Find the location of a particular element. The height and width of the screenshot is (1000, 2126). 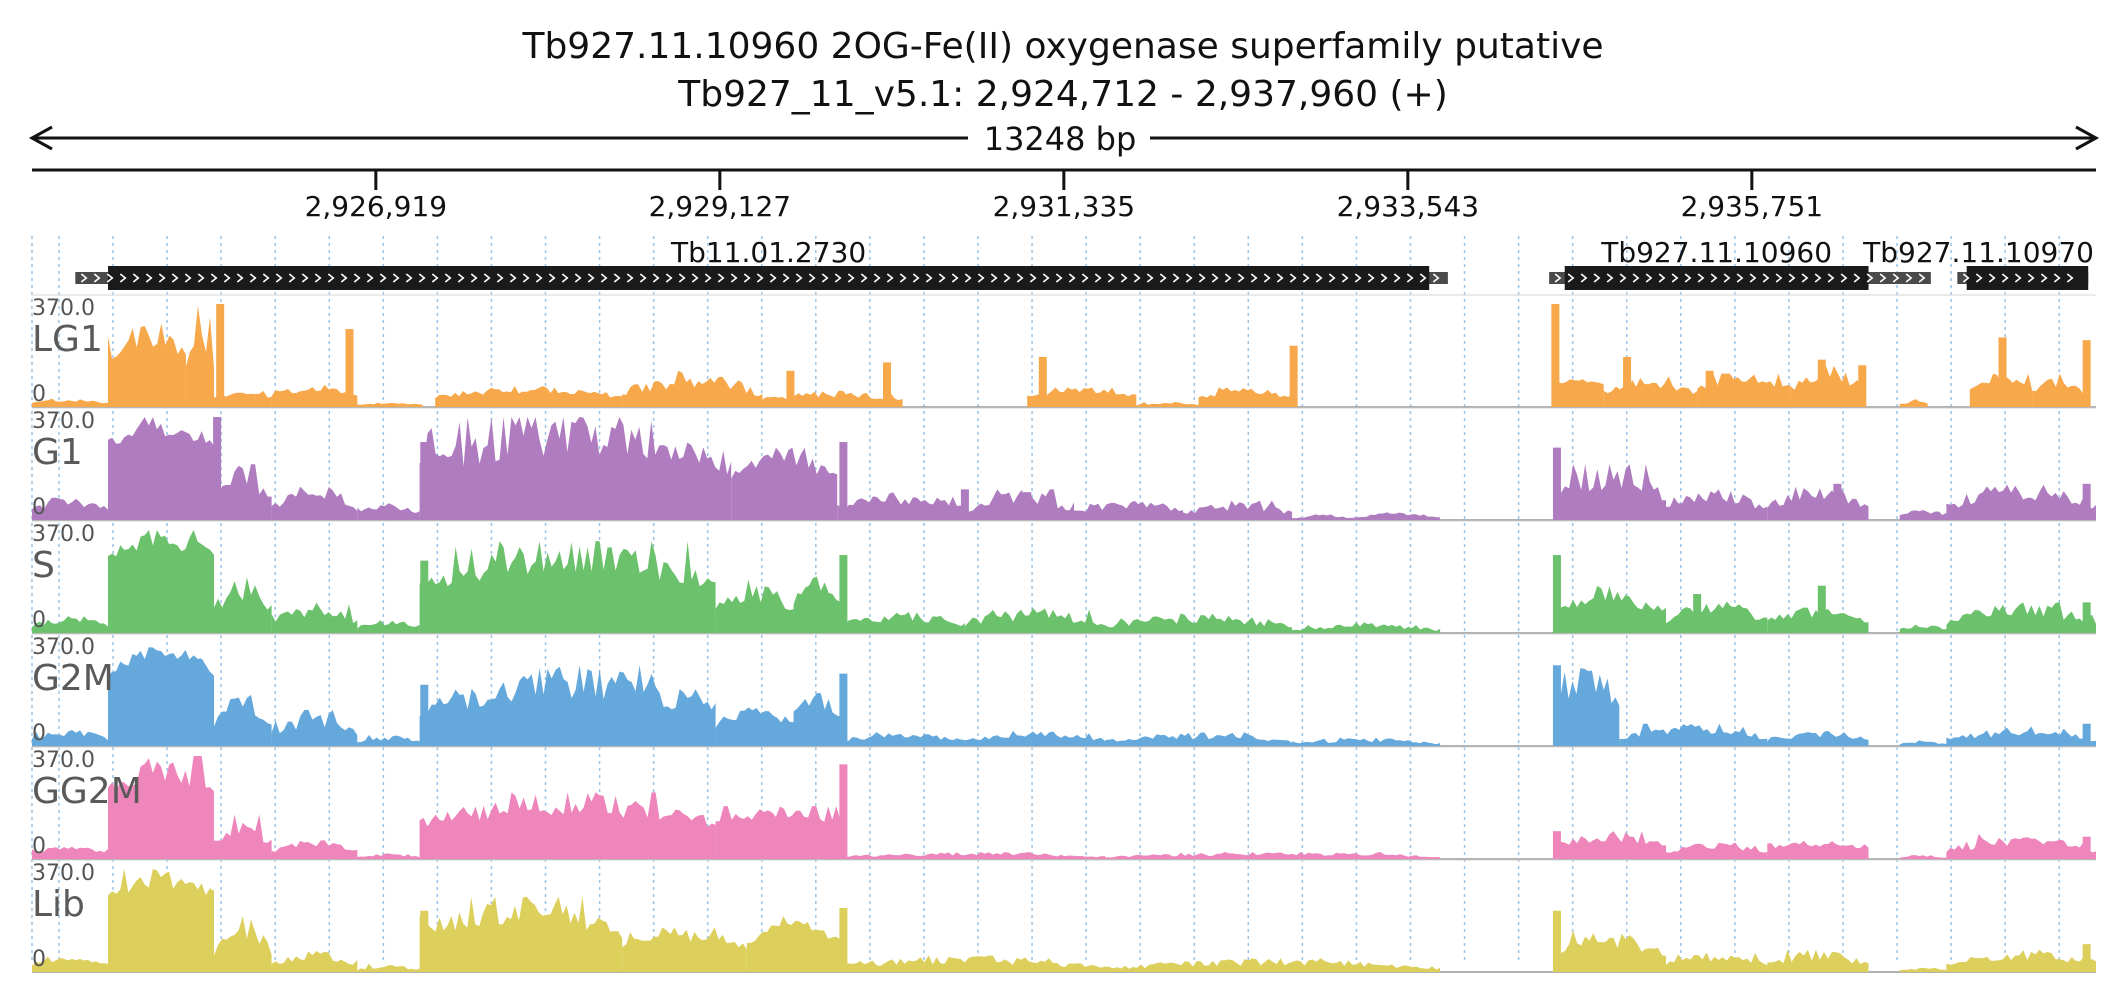

gene-label: Tb927.11.10970 is located at coordinates (1978, 252).